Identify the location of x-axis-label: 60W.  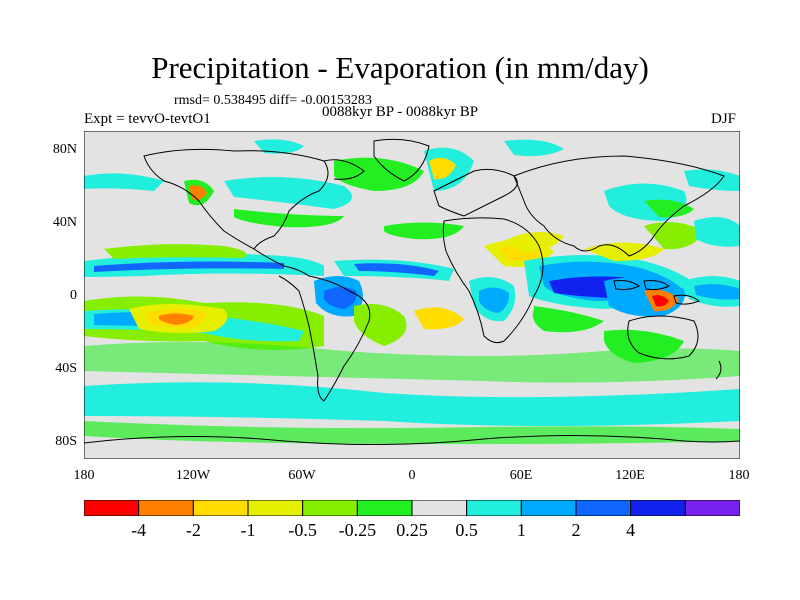
(302, 475).